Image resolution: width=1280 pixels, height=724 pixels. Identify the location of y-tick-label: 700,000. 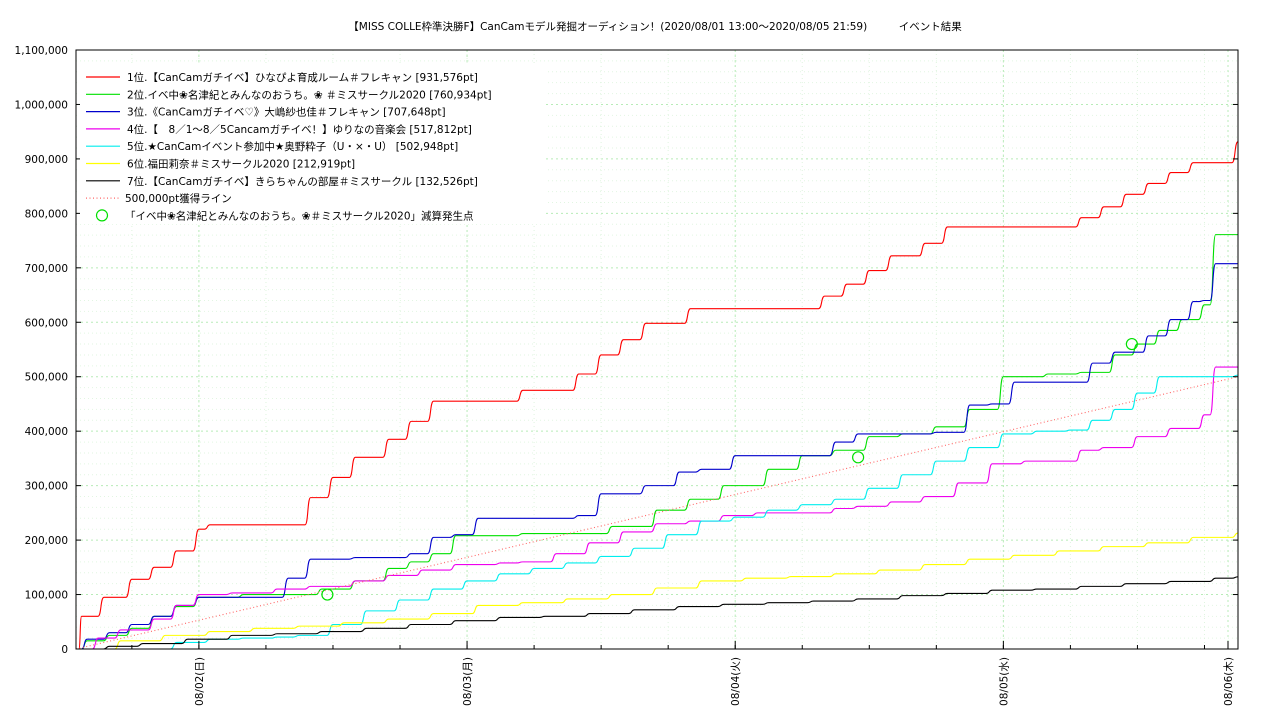
(46, 269).